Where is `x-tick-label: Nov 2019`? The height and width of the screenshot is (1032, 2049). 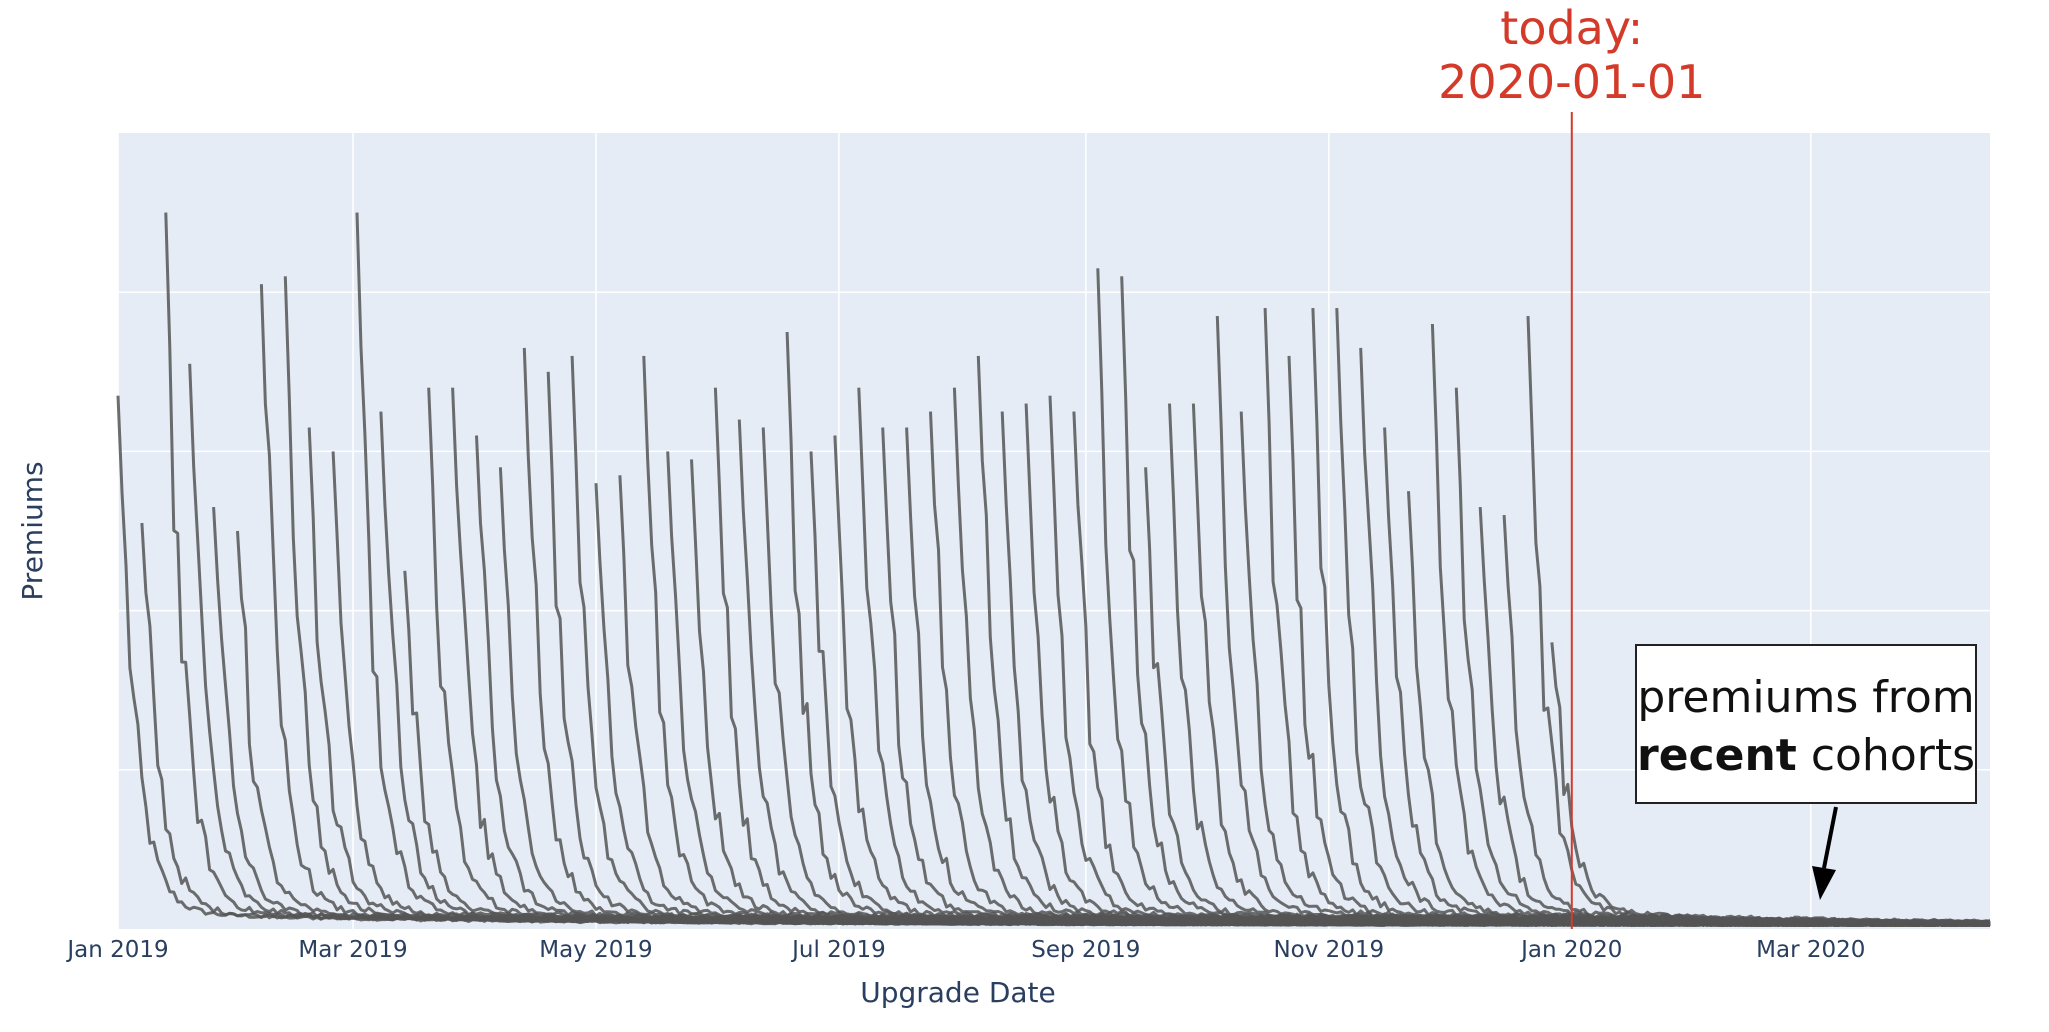 x-tick-label: Nov 2019 is located at coordinates (1328, 950).